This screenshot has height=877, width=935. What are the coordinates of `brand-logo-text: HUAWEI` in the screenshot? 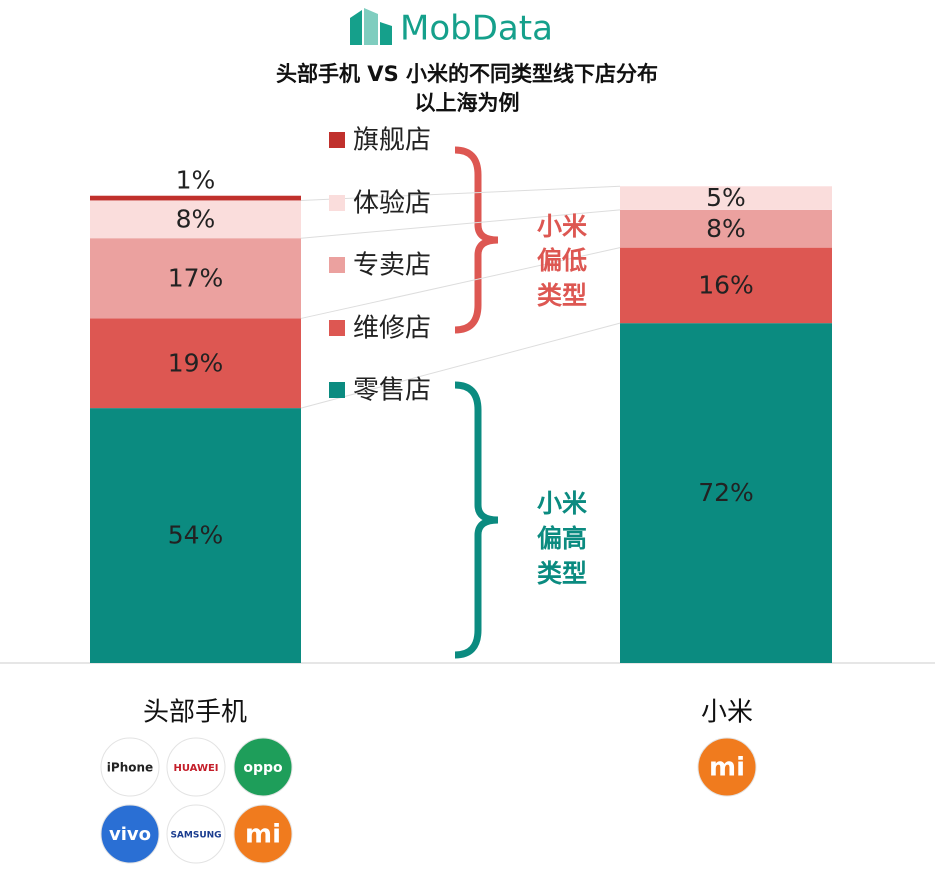 It's located at (195, 768).